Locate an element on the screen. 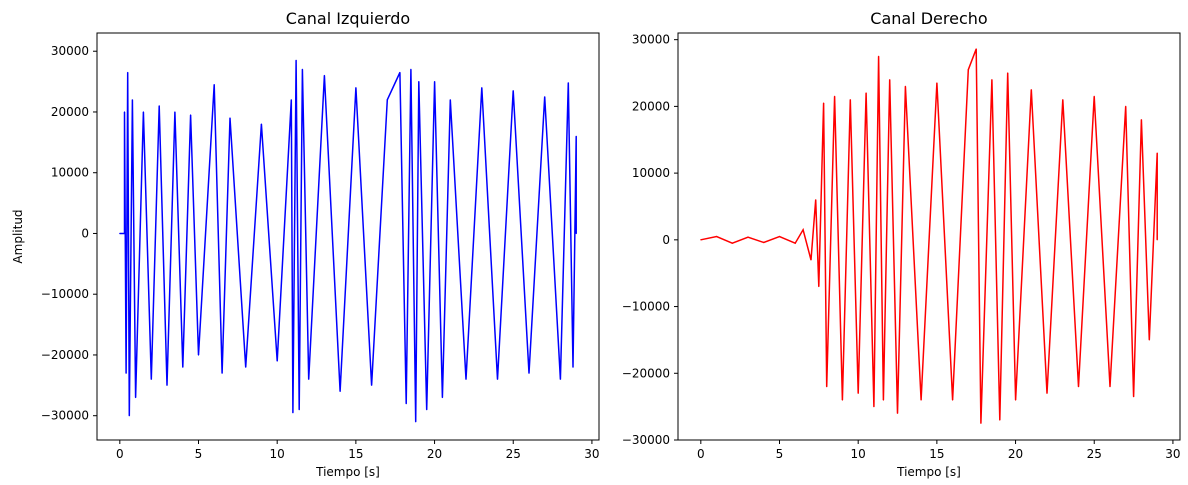 Image resolution: width=1188 pixels, height=485 pixels. x-tick-label: 30 is located at coordinates (1172, 454).